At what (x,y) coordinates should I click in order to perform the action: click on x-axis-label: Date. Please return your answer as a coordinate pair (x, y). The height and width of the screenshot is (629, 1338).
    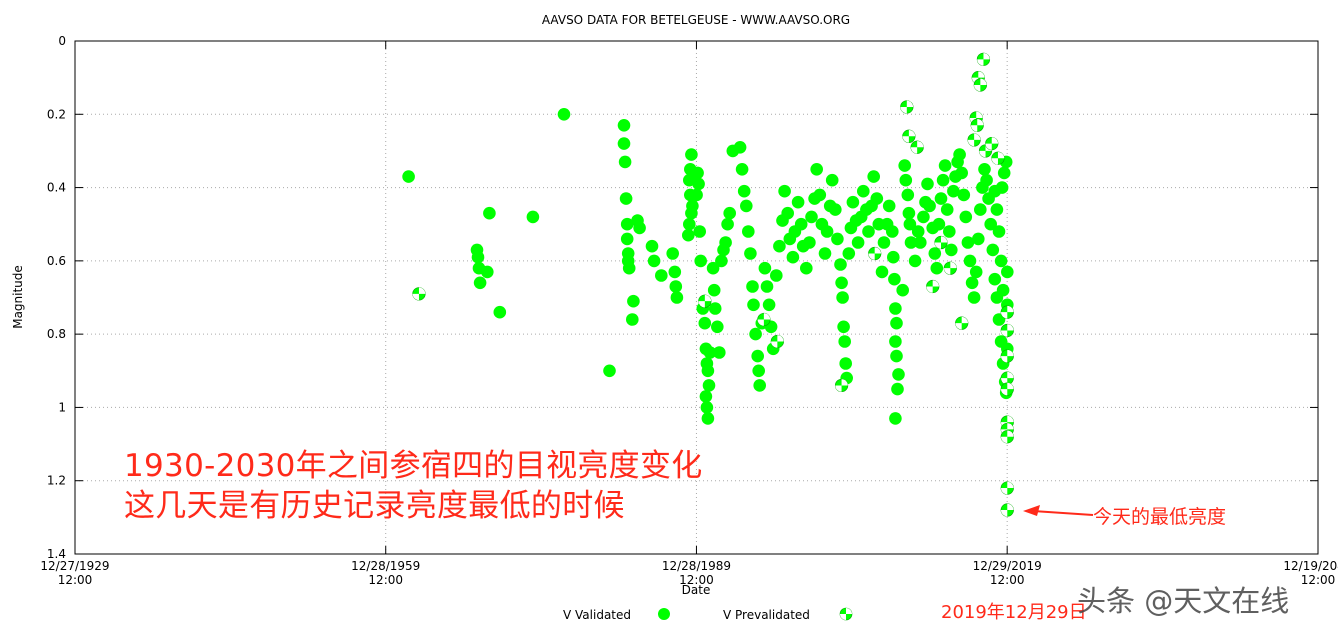
    Looking at the image, I should click on (696, 590).